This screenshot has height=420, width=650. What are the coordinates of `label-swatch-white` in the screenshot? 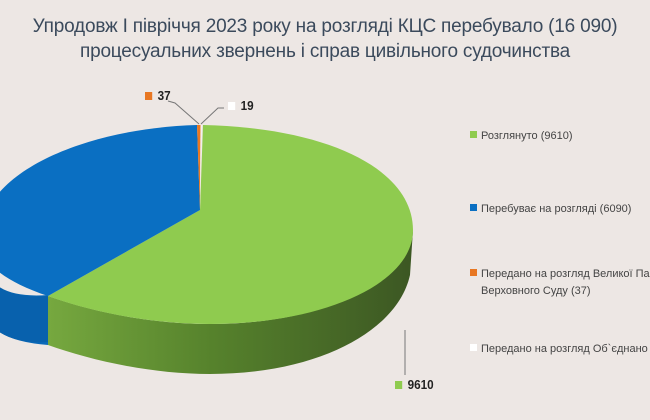 It's located at (232, 105).